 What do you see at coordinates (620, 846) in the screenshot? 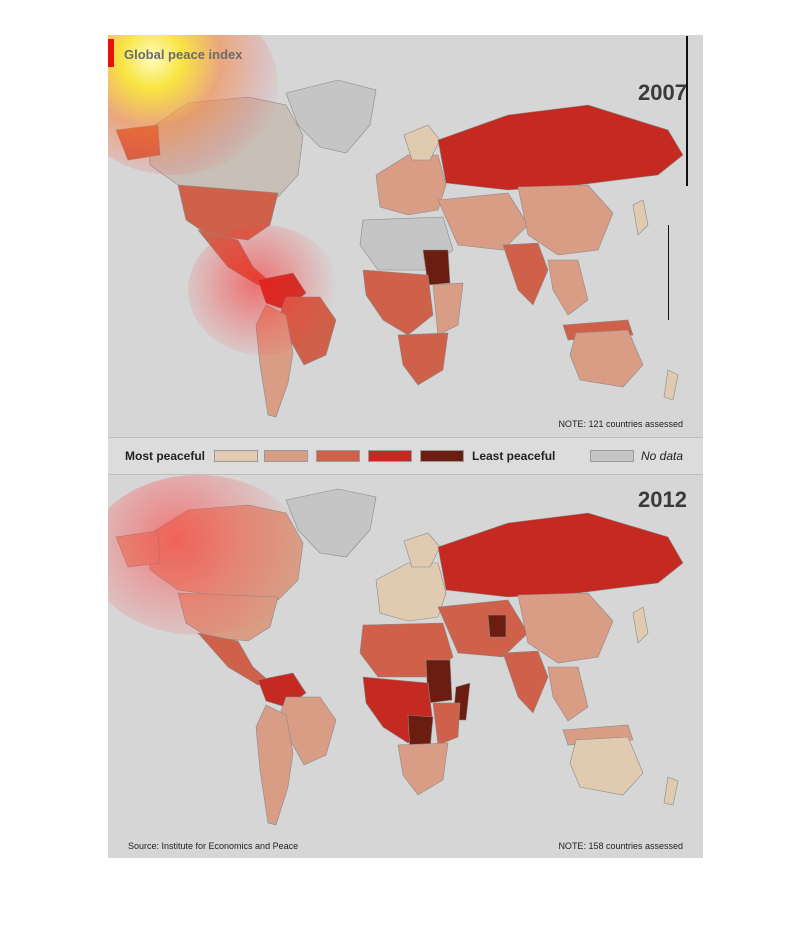
I see `map-note: NOTE: 158 countries assessed` at bounding box center [620, 846].